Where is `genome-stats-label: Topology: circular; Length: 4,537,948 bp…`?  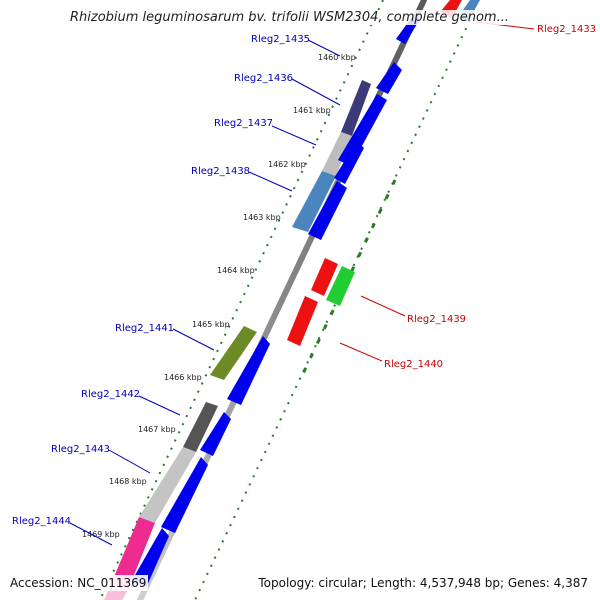 genome-stats-label: Topology: circular; Length: 4,537,948 bp… is located at coordinates (423, 583).